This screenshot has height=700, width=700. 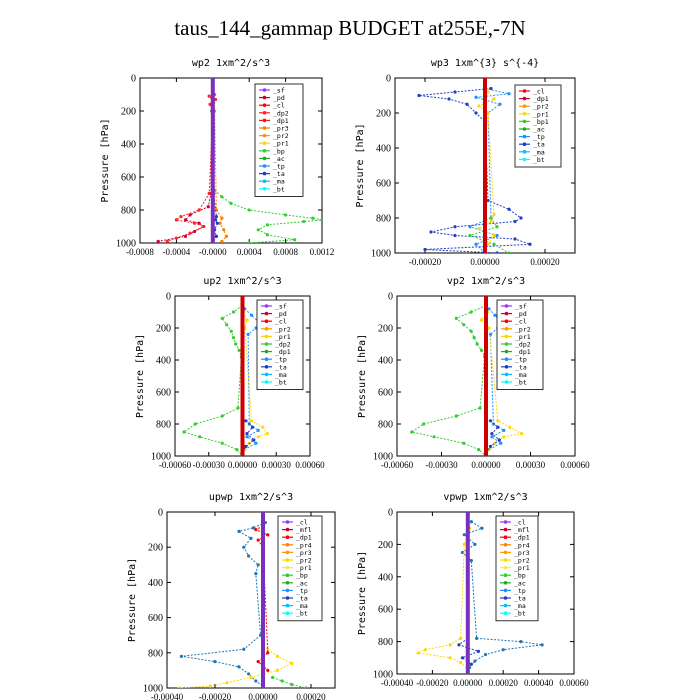 I want to click on legend-label: _pr2, so click(x=522, y=561).